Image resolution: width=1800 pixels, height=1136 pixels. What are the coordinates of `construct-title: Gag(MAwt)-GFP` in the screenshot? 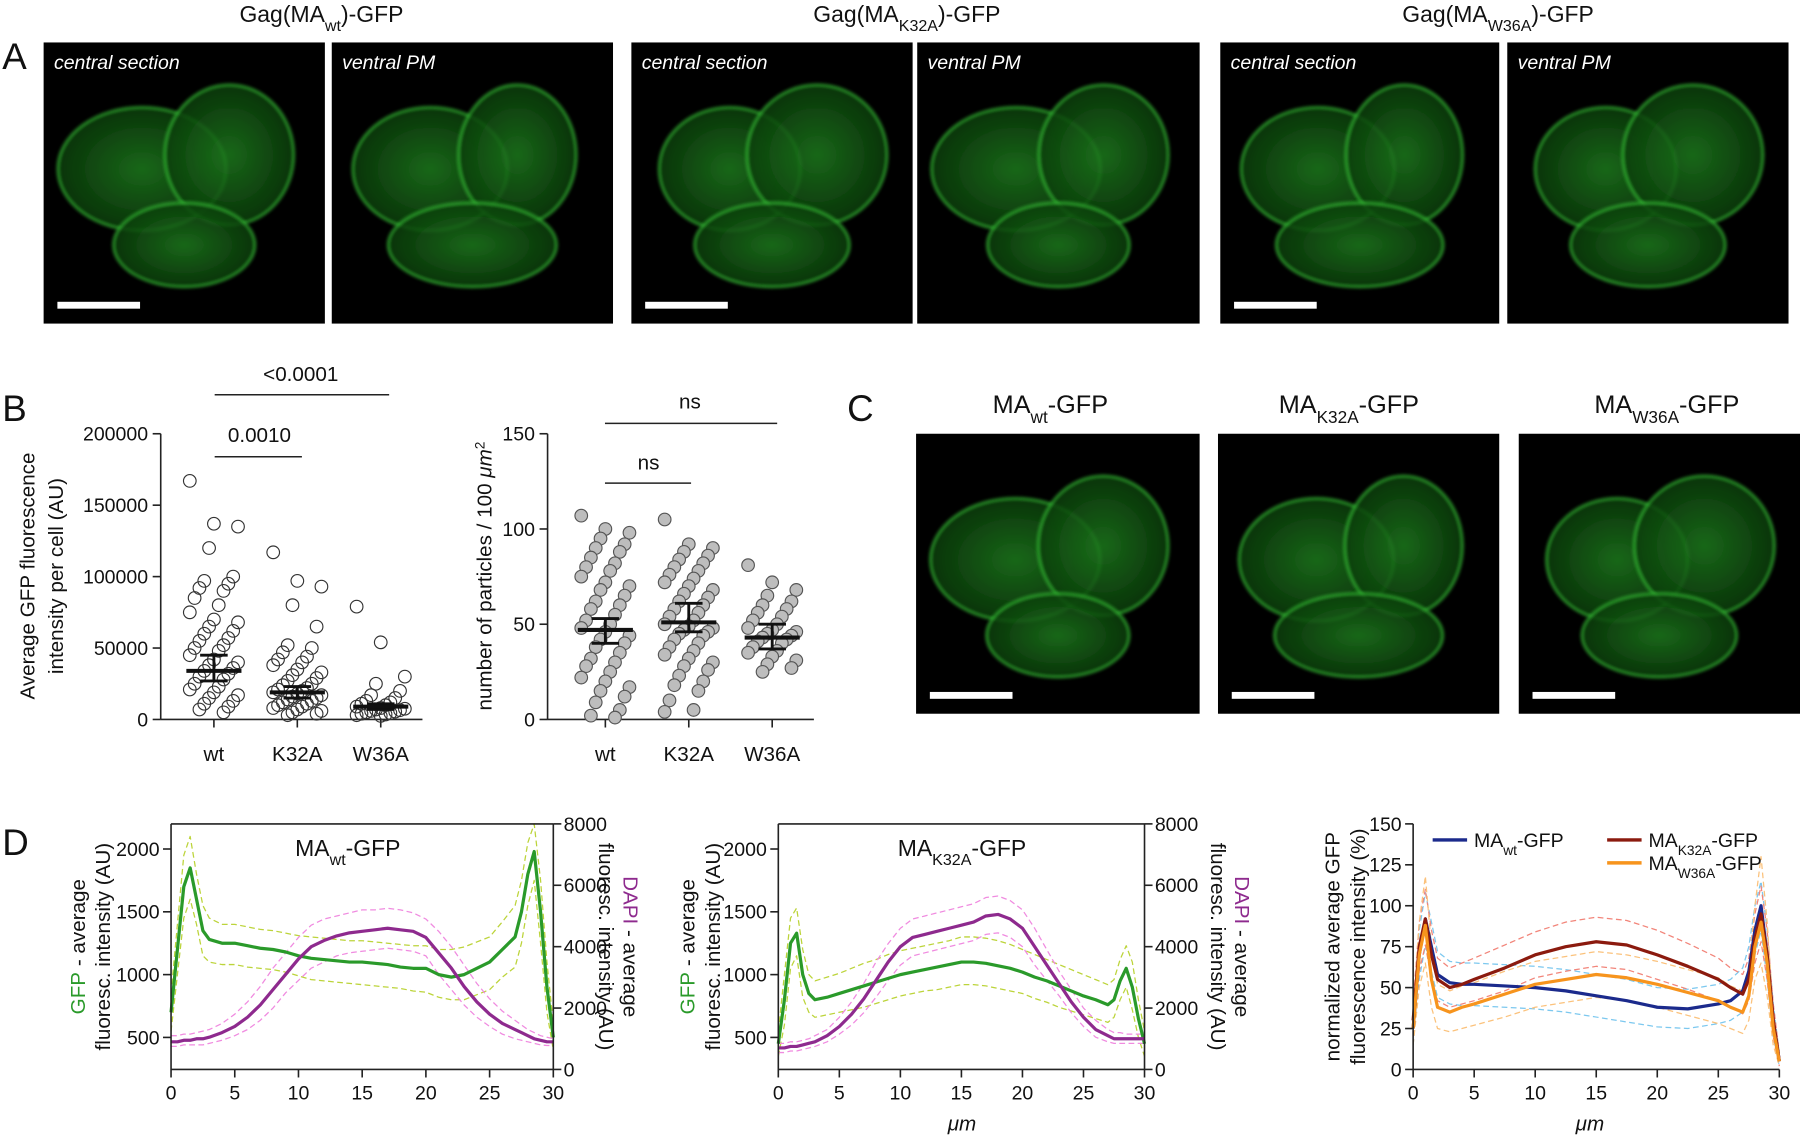 It's located at (321, 18).